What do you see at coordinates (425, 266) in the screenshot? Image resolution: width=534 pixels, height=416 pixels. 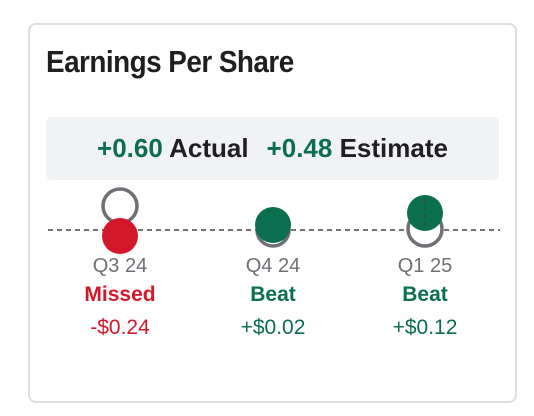 I see `quarter-period: Q1 25` at bounding box center [425, 266].